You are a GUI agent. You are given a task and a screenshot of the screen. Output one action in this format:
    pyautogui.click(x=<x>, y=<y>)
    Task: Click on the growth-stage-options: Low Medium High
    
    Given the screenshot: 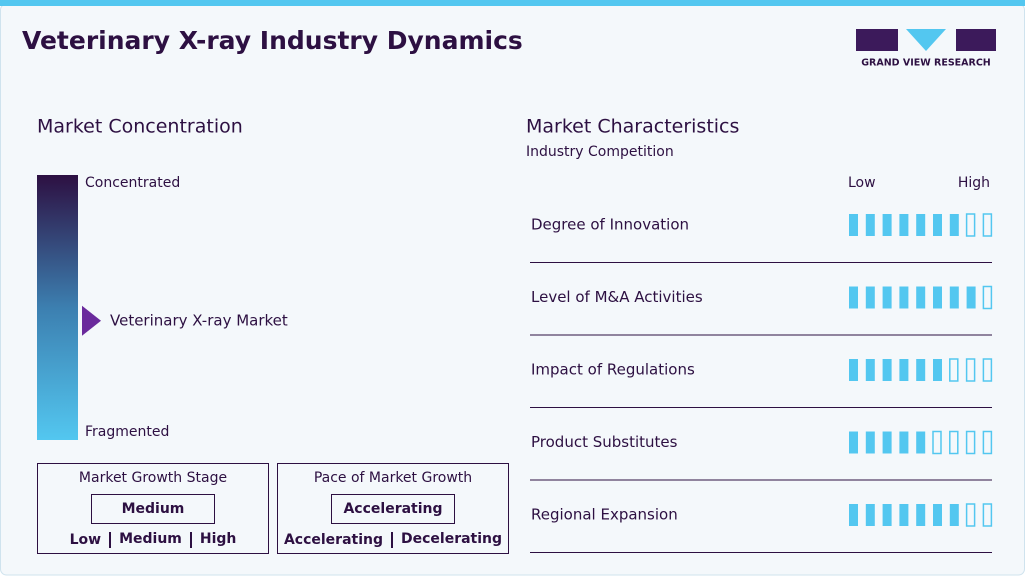 What is the action you would take?
    pyautogui.click(x=153, y=540)
    